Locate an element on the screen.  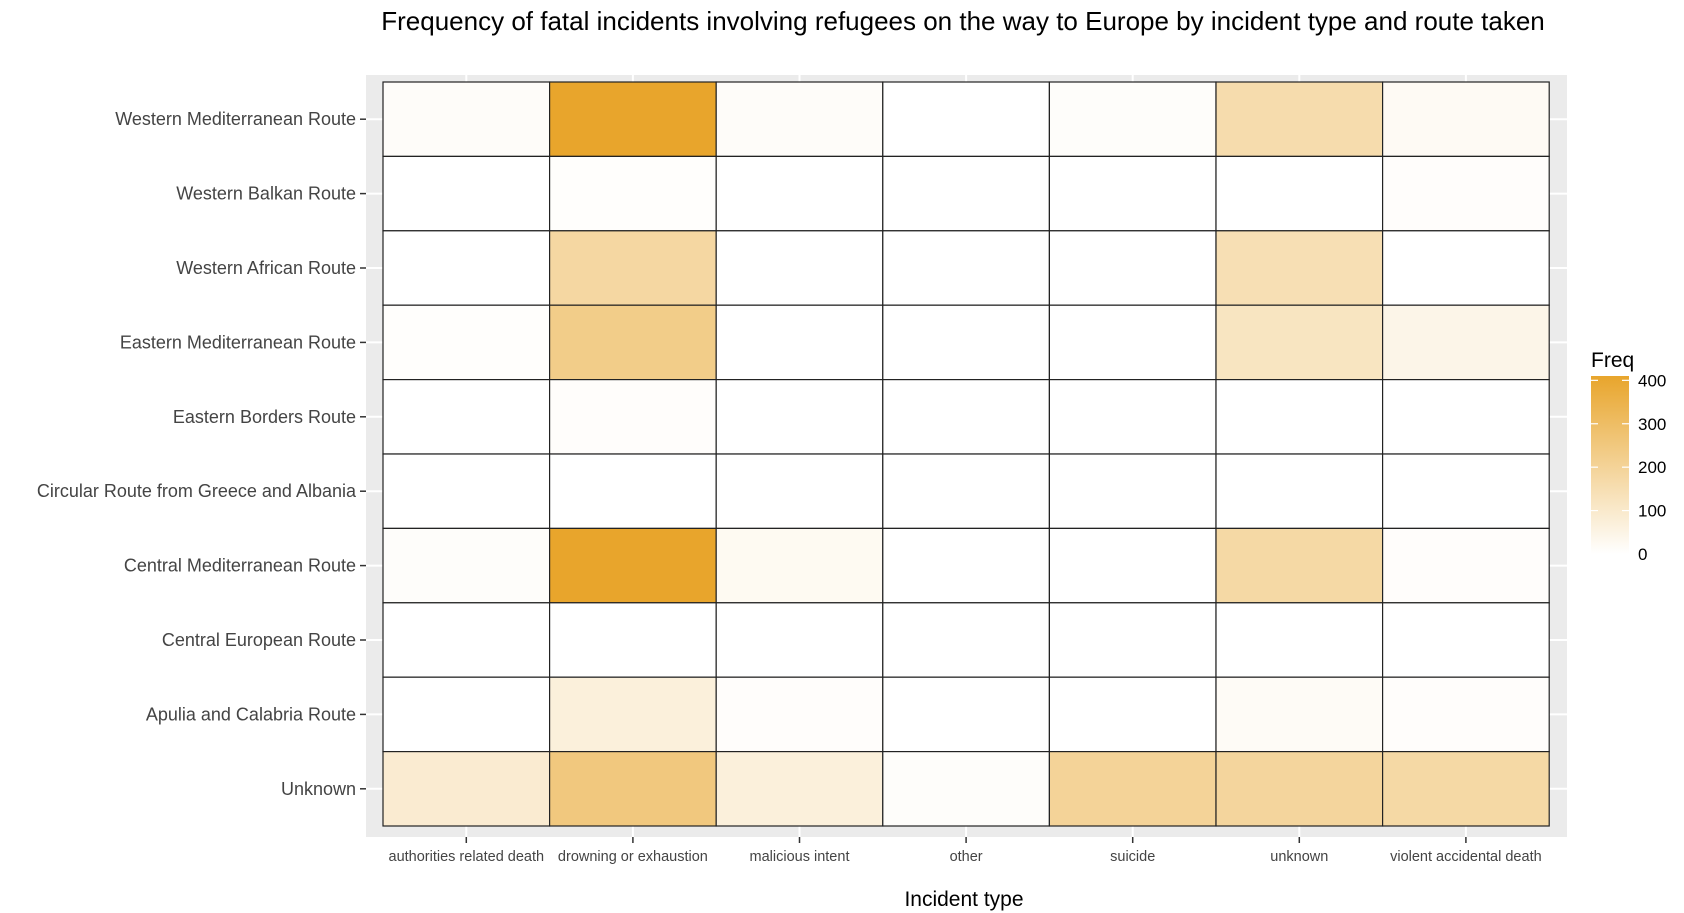
x-tick-label: other is located at coordinates (966, 857).